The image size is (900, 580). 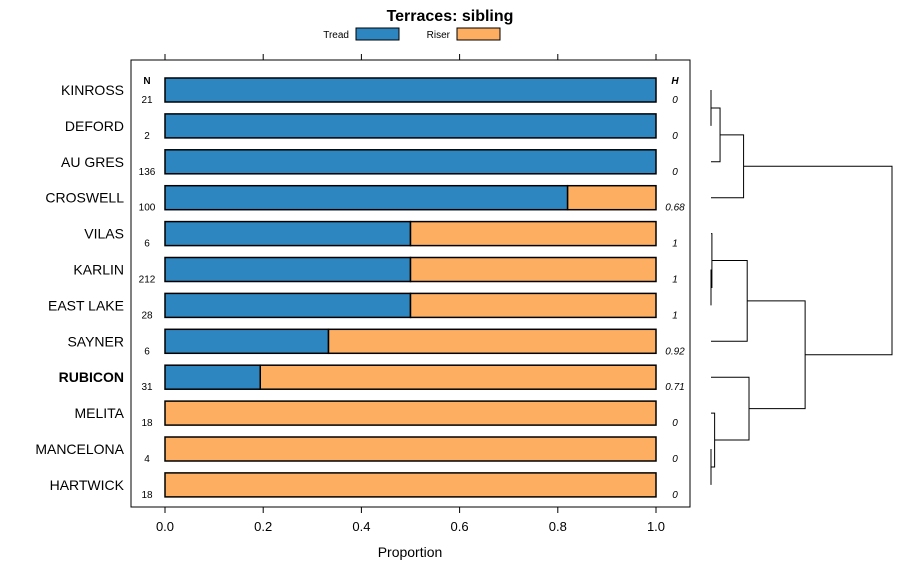 I want to click on dendrogram, so click(x=801, y=287).